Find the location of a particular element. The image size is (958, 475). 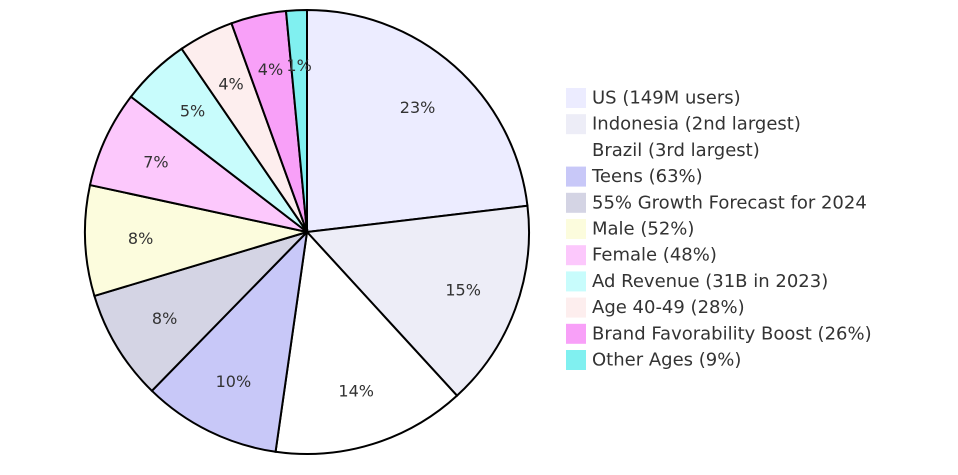

legend-label-1: Indonesia (2nd largest) is located at coordinates (696, 124).